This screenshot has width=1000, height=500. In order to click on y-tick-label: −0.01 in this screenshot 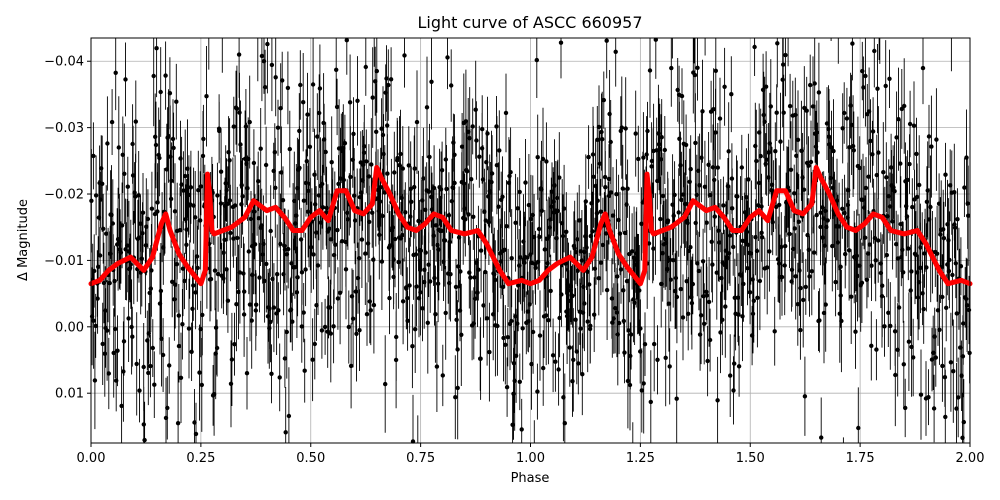, I will do `click(64, 261)`.